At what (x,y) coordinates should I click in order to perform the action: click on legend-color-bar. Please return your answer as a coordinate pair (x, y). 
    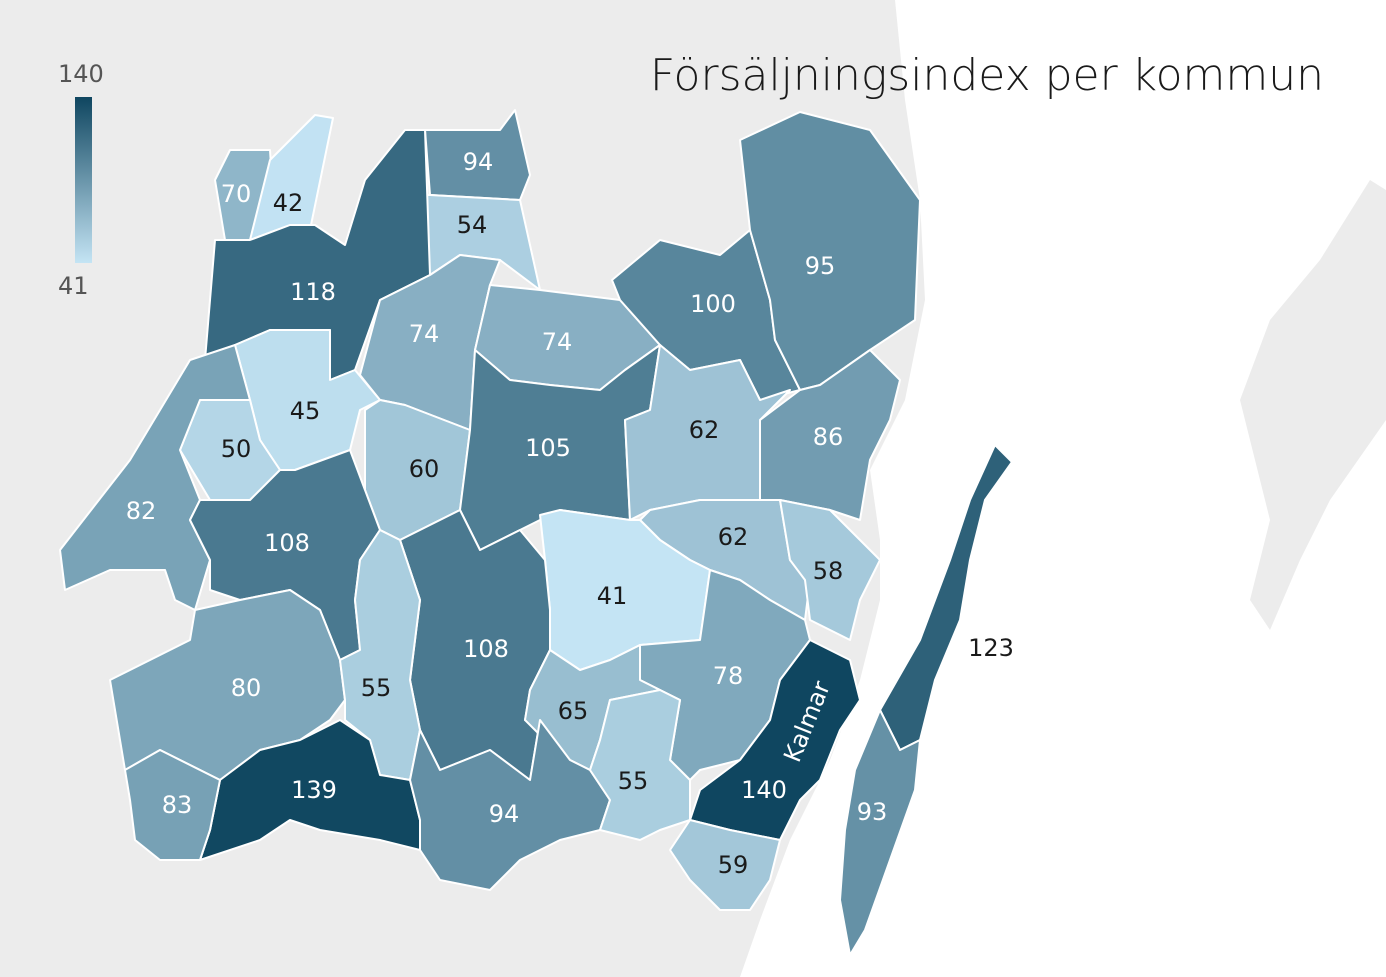
    Looking at the image, I should click on (83, 180).